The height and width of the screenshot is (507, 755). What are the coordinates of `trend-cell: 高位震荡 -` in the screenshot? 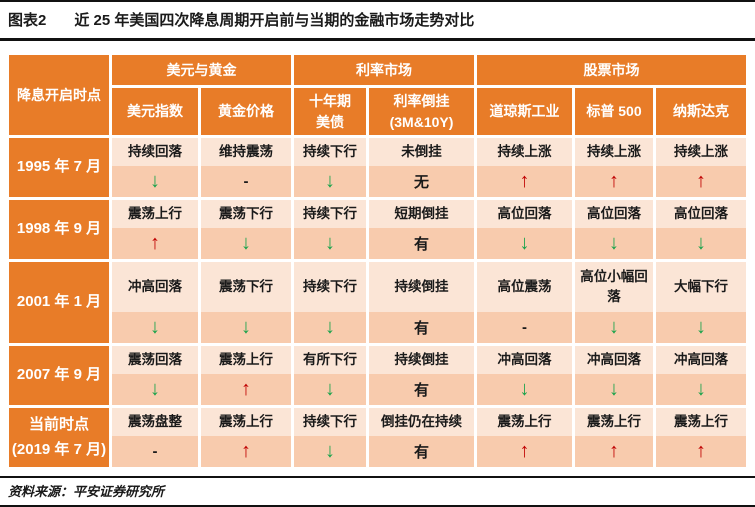 It's located at (524, 302).